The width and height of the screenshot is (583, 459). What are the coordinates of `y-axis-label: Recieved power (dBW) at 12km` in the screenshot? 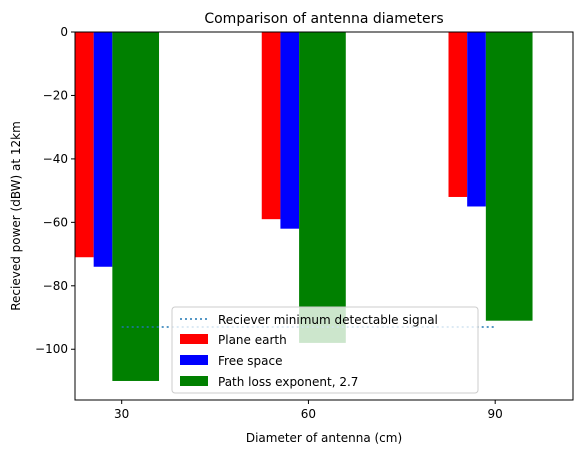 It's located at (16, 216).